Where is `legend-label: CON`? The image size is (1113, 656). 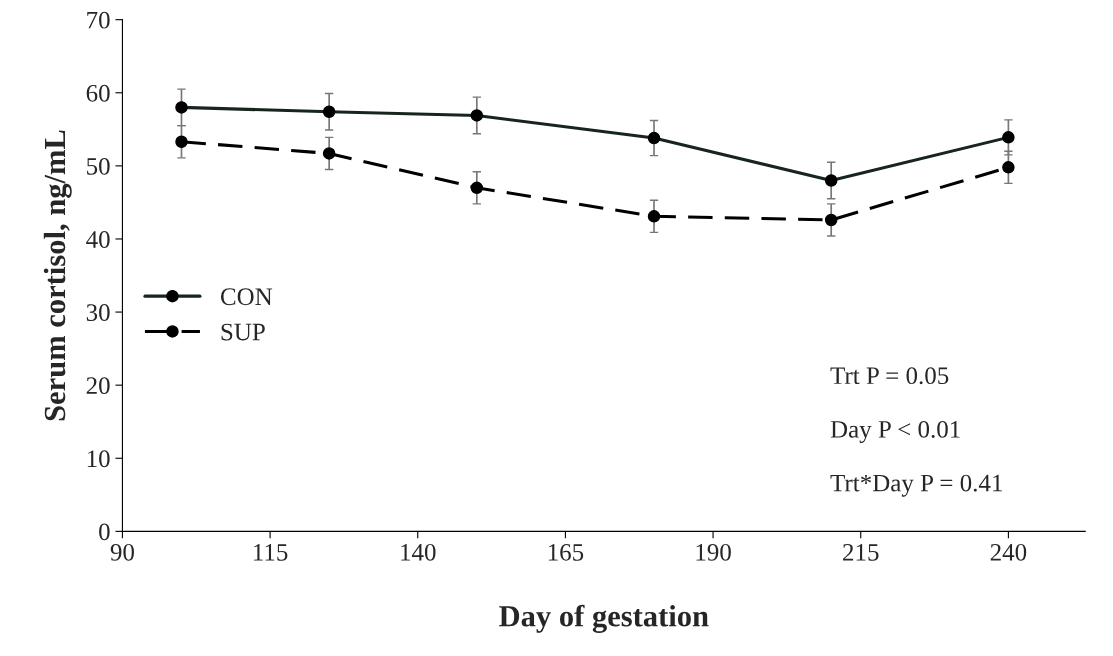
legend-label: CON is located at coordinates (246, 297).